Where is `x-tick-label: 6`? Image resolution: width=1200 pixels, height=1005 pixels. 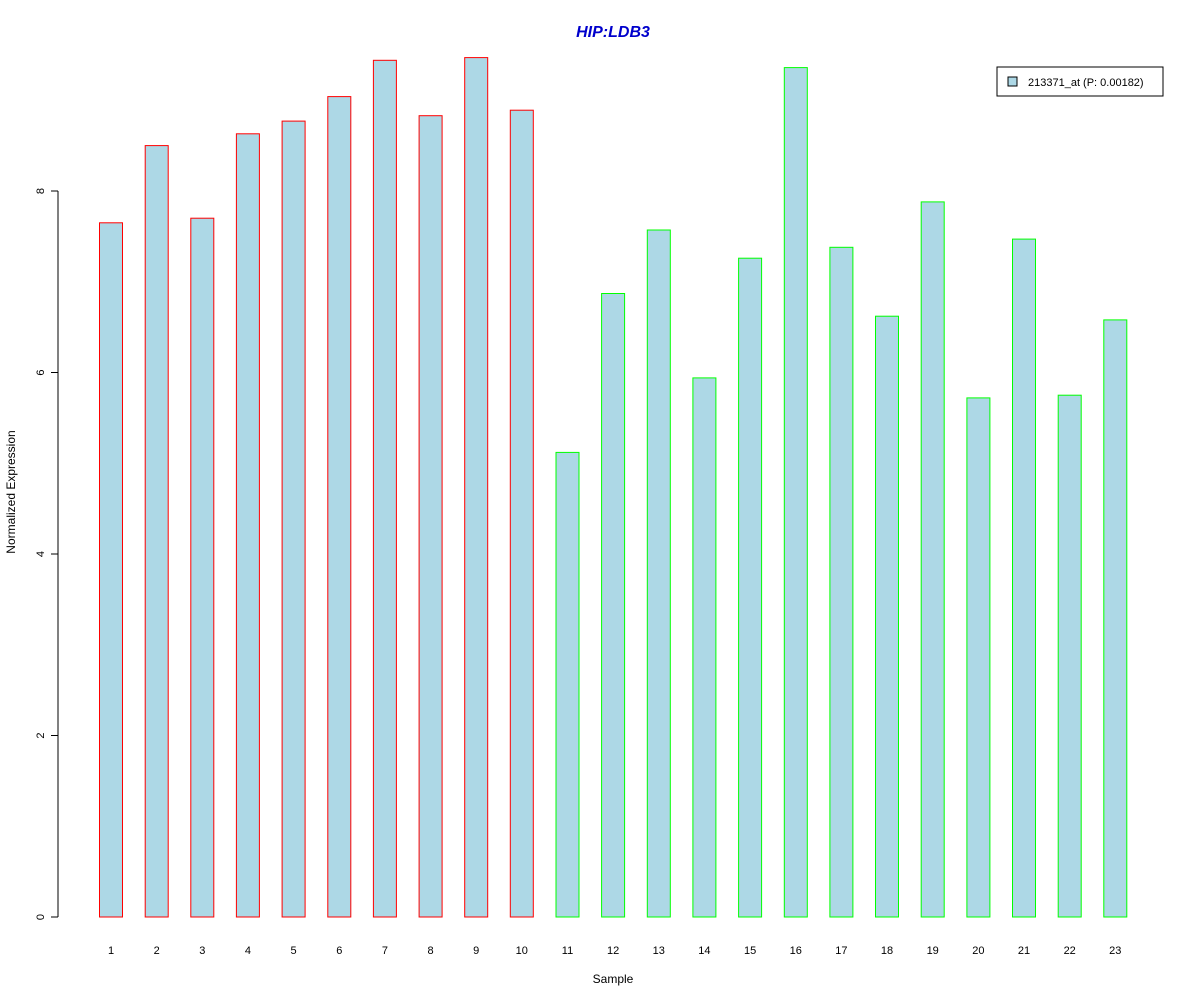
x-tick-label: 6 is located at coordinates (339, 951).